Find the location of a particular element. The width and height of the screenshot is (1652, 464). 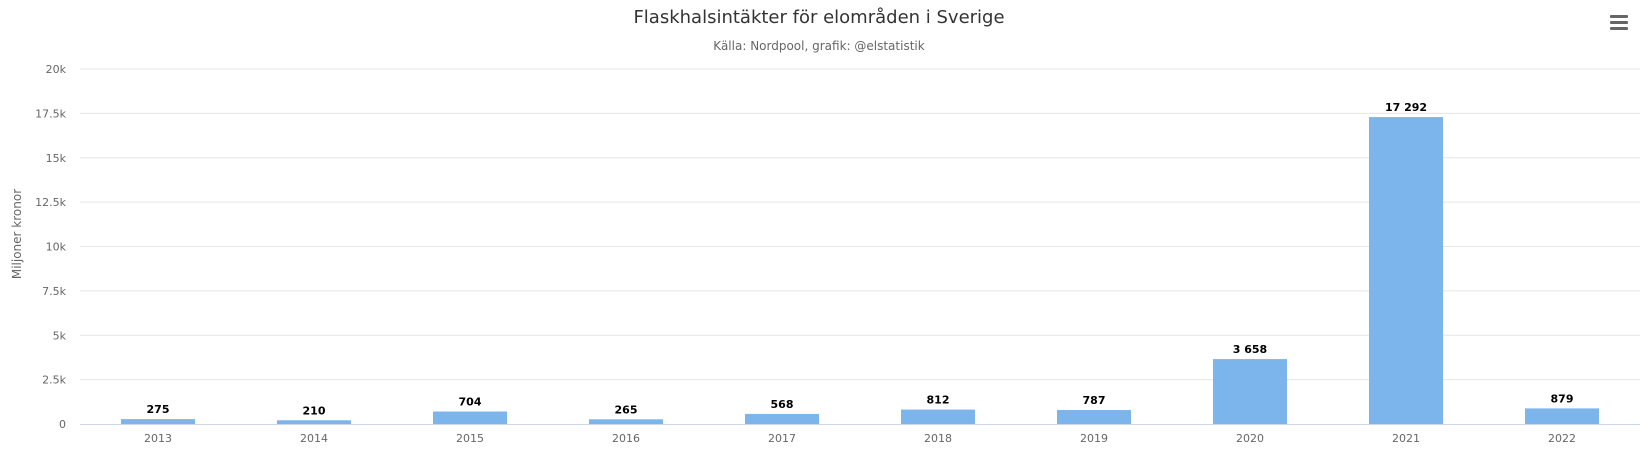

x-tick-label-2014: 2014 is located at coordinates (314, 438).